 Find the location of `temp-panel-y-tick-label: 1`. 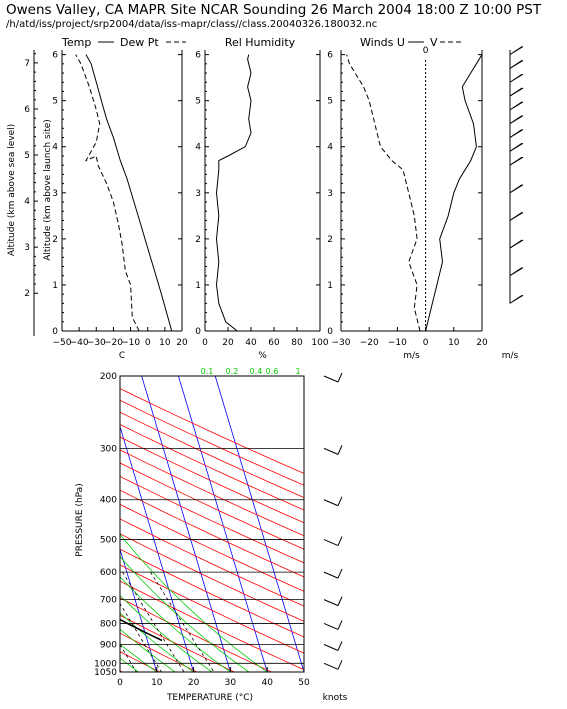

temp-panel-y-tick-label: 1 is located at coordinates (55, 286).